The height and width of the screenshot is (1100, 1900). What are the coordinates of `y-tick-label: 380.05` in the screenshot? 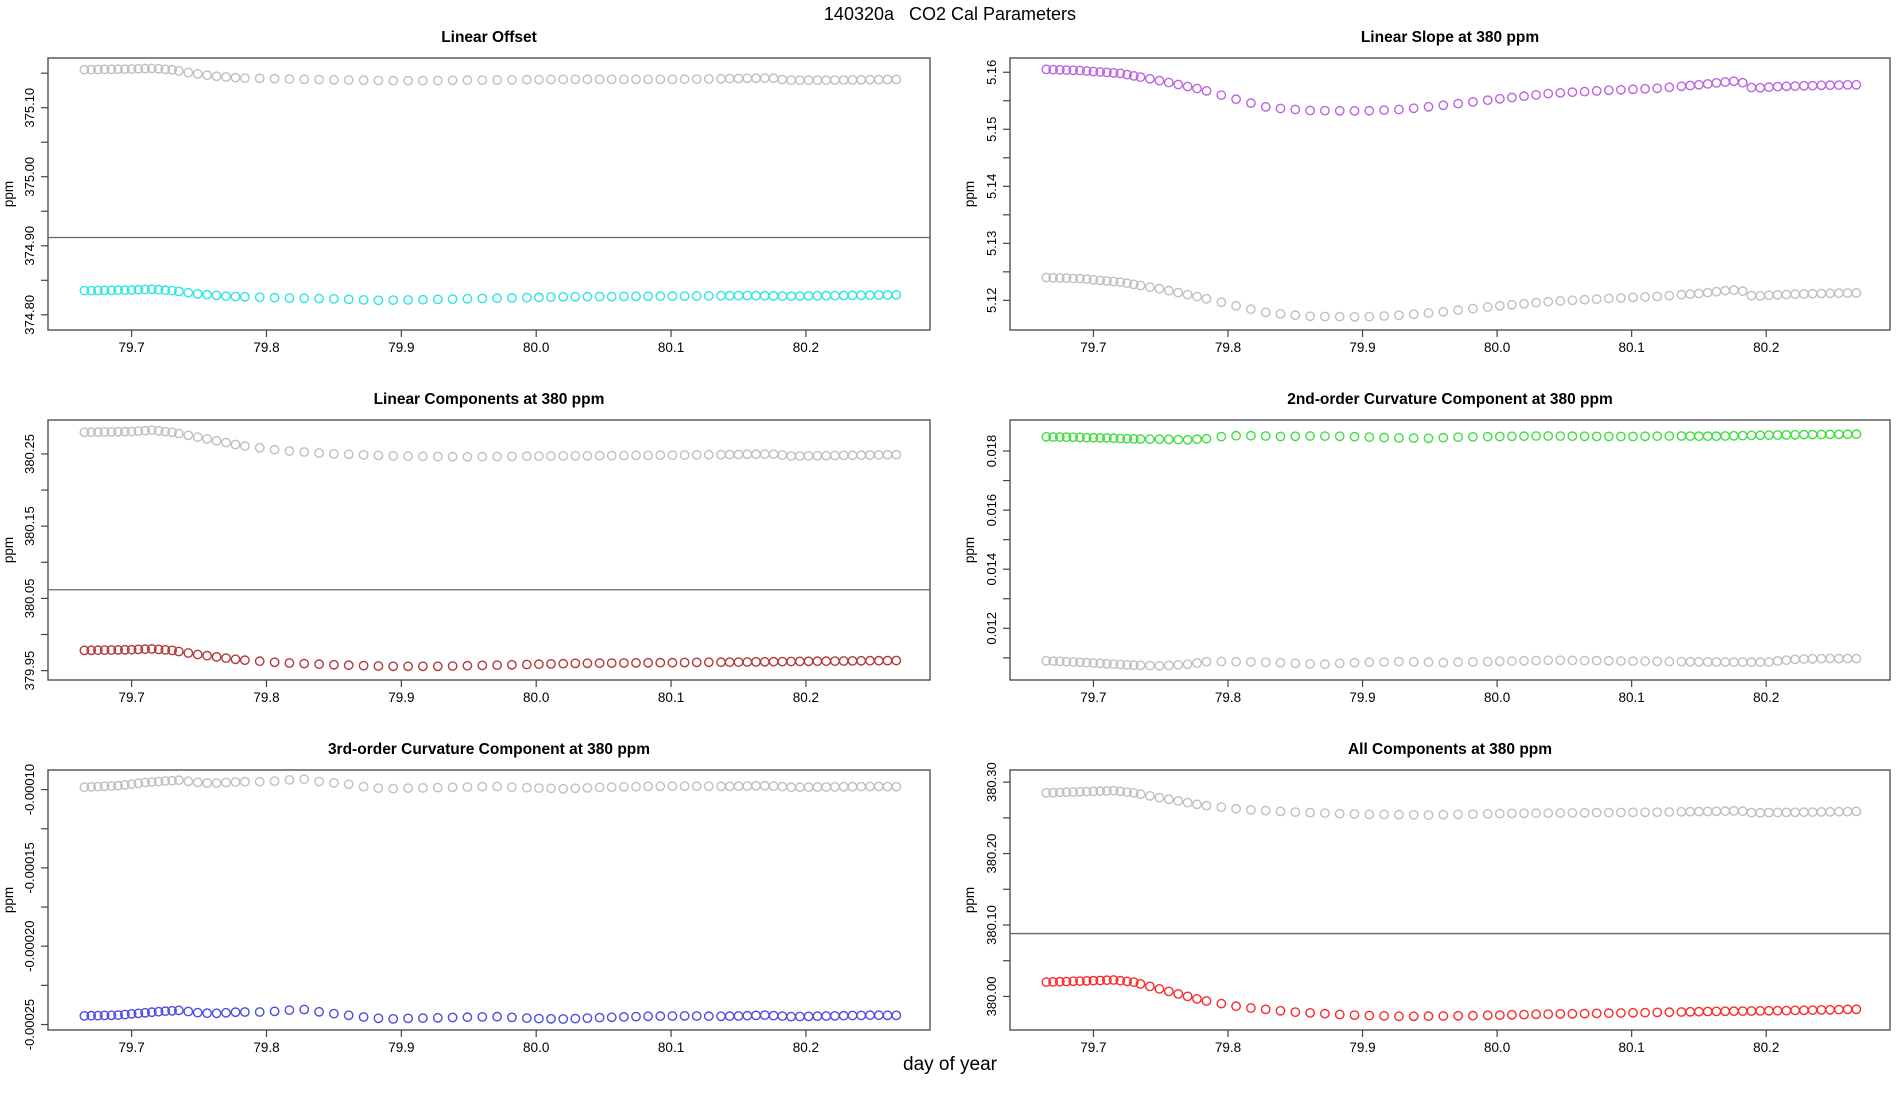 It's located at (29, 599).